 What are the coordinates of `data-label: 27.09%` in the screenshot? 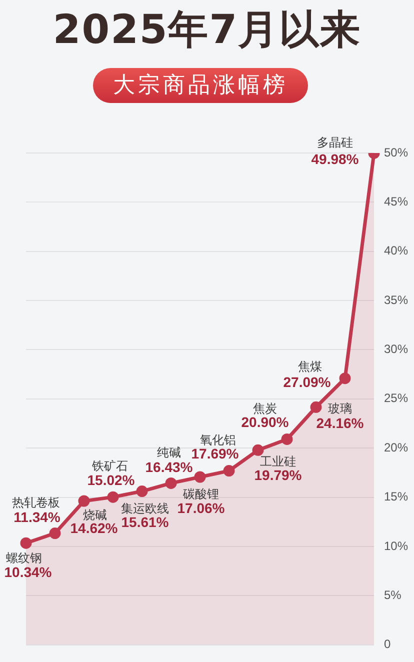 It's located at (307, 382).